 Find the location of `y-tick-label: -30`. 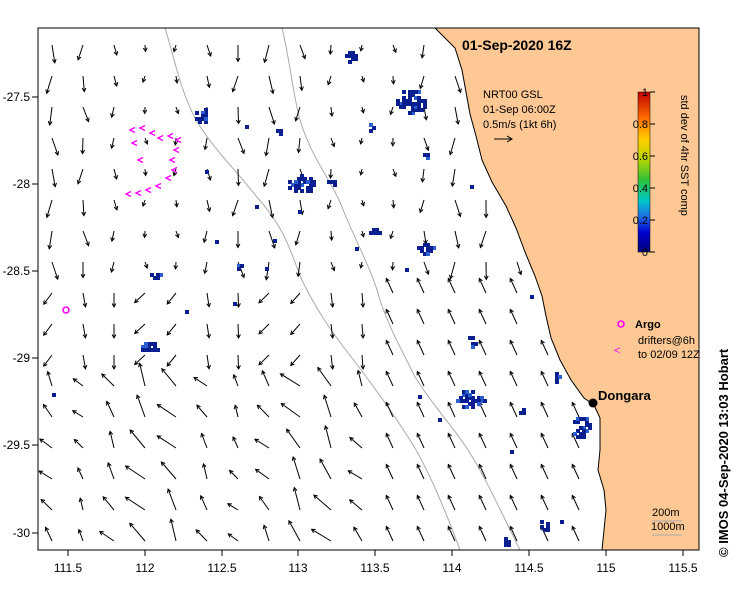

y-tick-label: -30 is located at coordinates (22, 533).